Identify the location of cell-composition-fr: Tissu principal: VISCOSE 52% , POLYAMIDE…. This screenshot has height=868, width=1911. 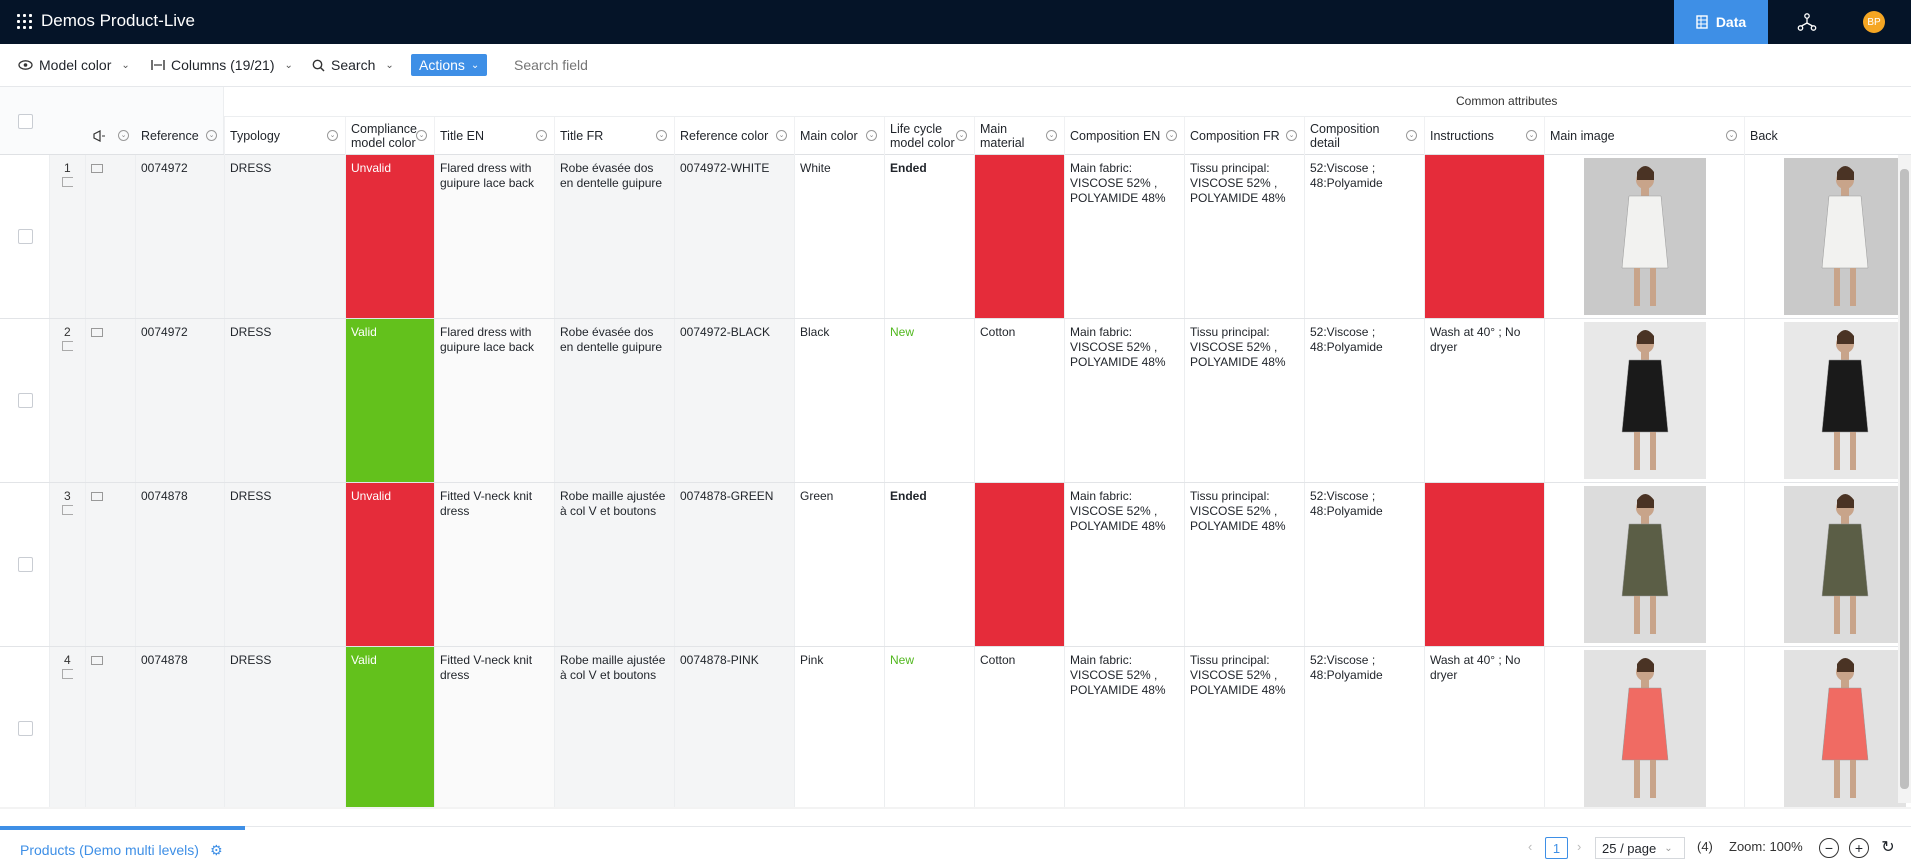
(1245, 728).